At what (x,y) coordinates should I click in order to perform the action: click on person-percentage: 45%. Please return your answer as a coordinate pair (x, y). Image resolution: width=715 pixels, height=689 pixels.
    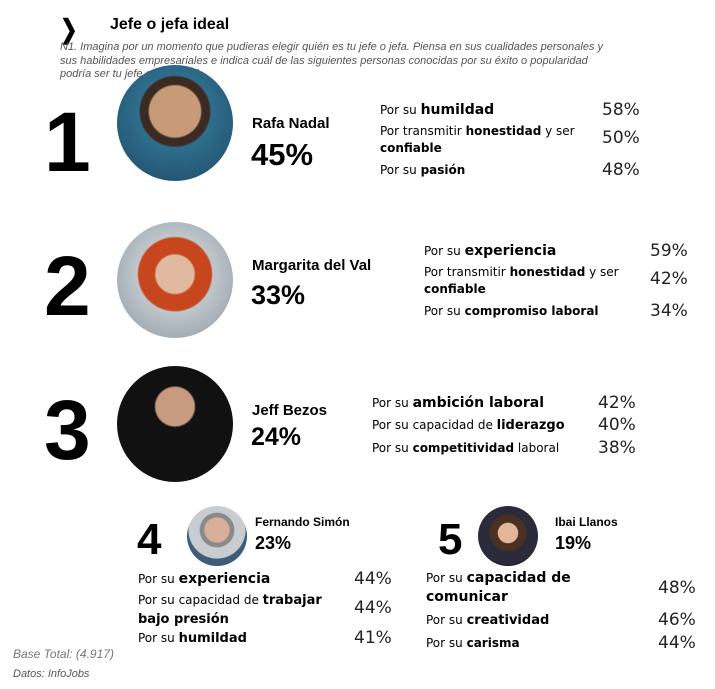
    Looking at the image, I should click on (282, 154).